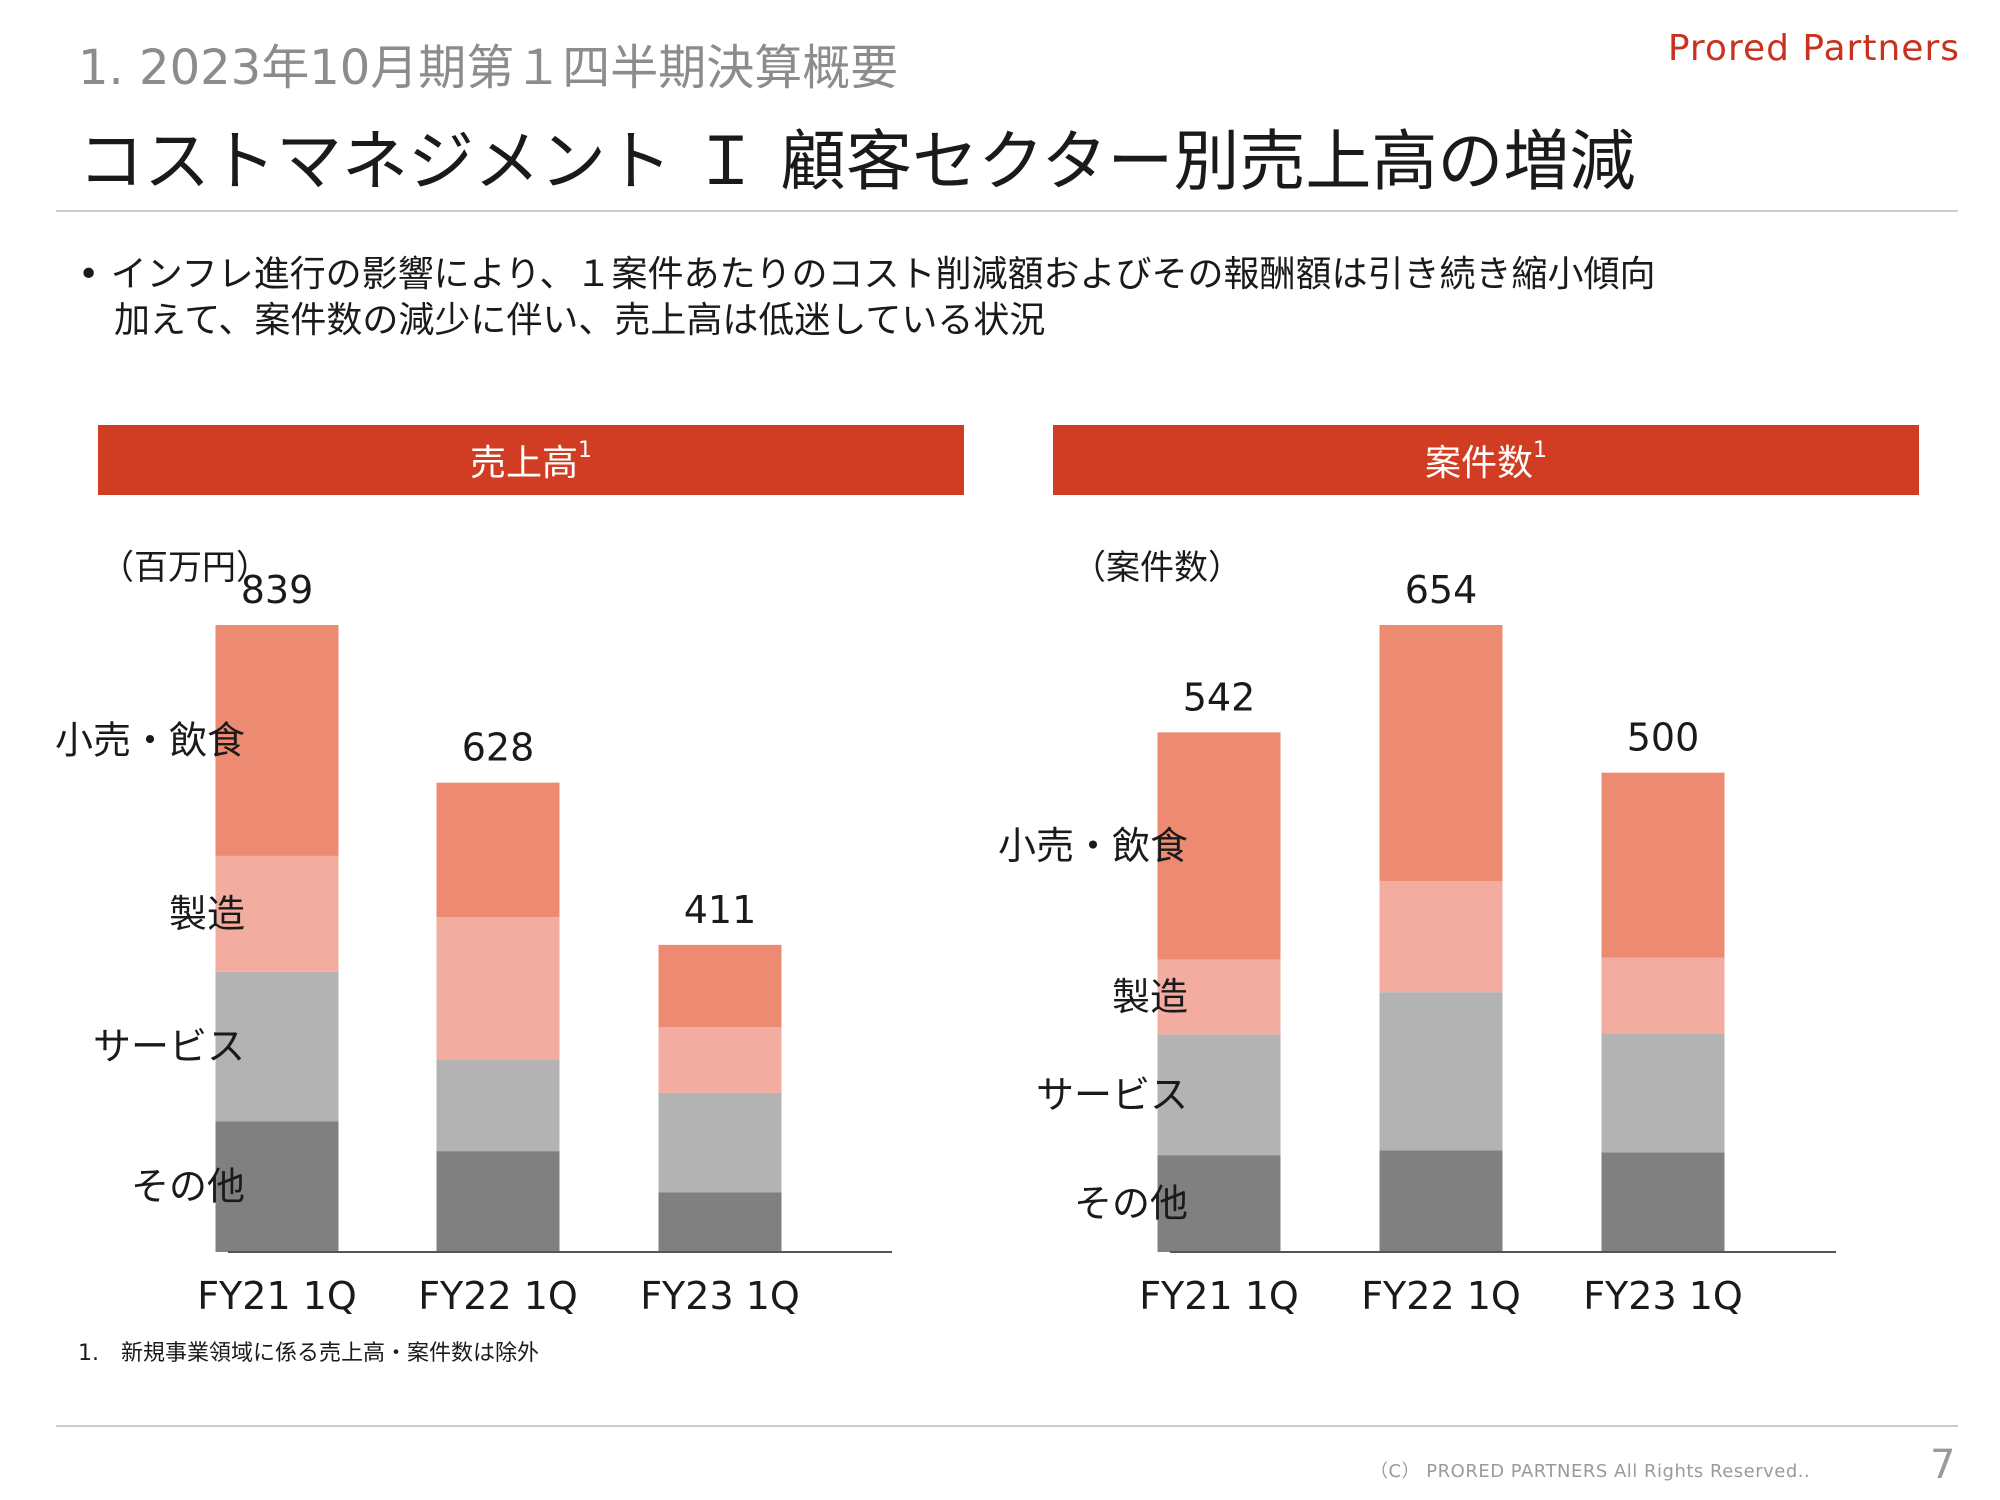 This screenshot has height=1500, width=2000. Describe the element at coordinates (1441, 590) in the screenshot. I see `projects-total-label-2: 654` at that location.